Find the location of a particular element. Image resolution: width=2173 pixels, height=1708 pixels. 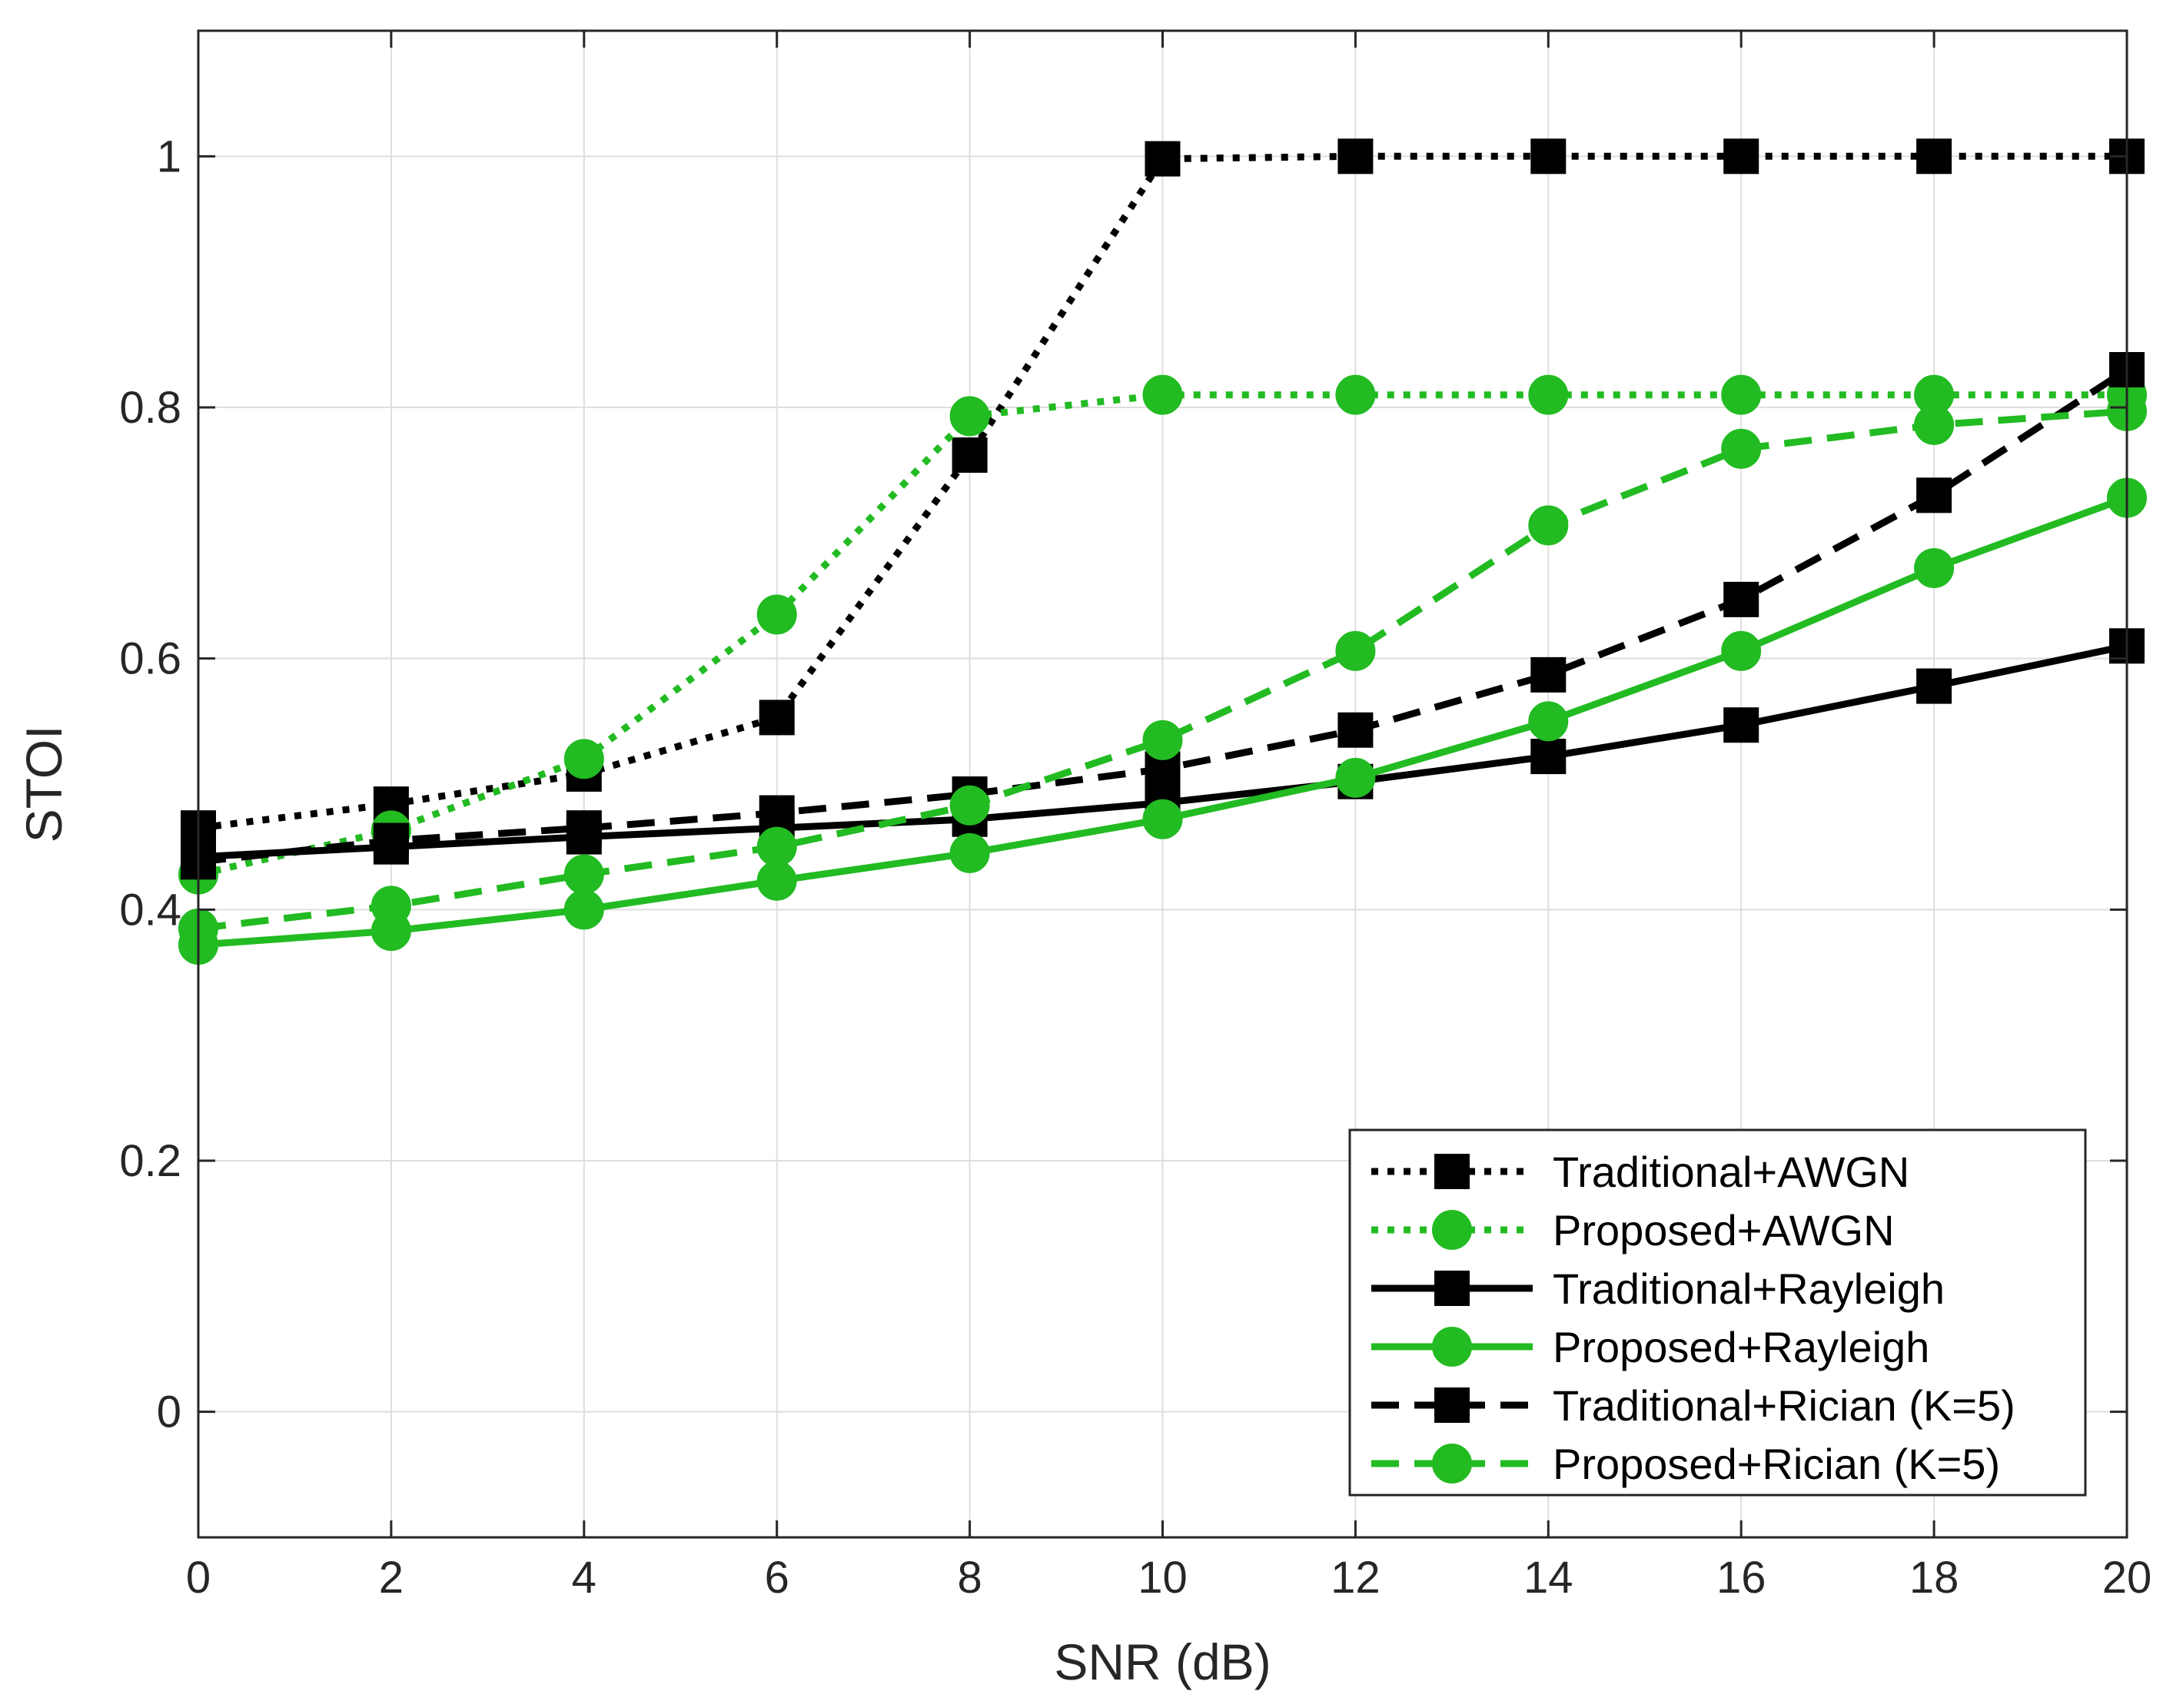

x-tick-label: 2 is located at coordinates (391, 1578).